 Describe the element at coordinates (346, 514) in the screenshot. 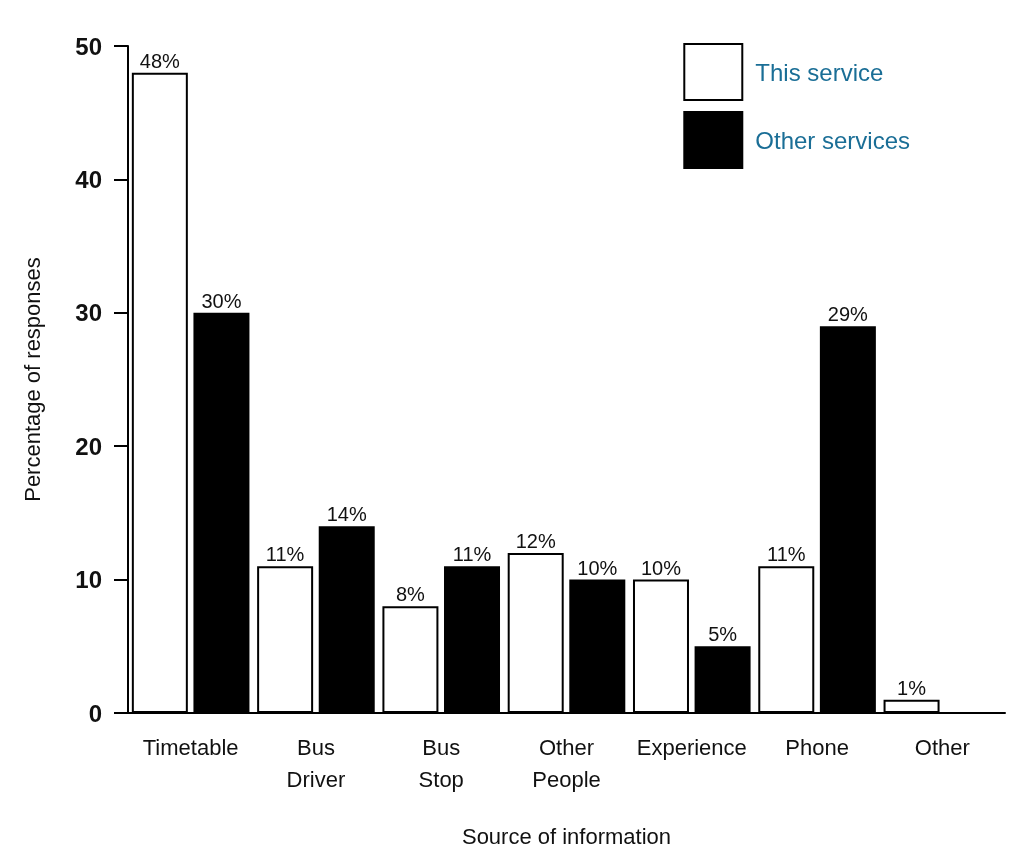

I see `data-label: 14%` at that location.